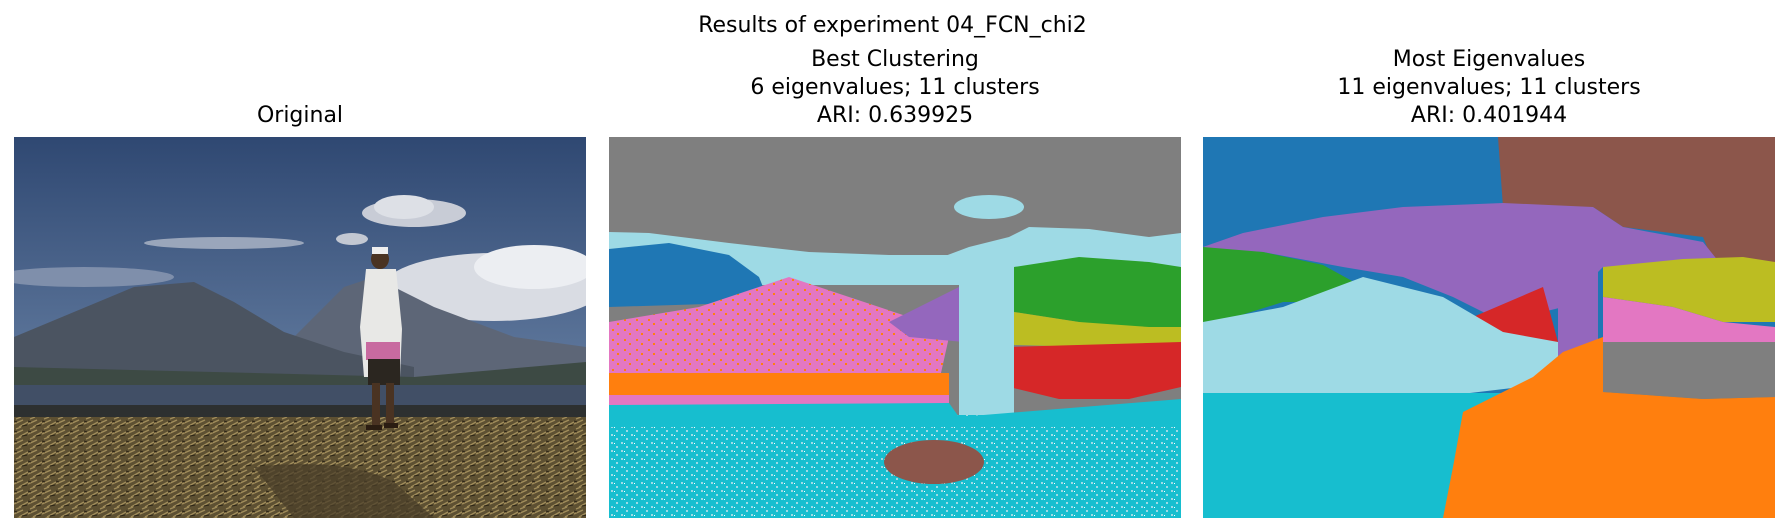 This screenshot has width=1785, height=532. I want to click on most-eigenvalues-title-line: Most Eigenvalues, so click(1489, 59).